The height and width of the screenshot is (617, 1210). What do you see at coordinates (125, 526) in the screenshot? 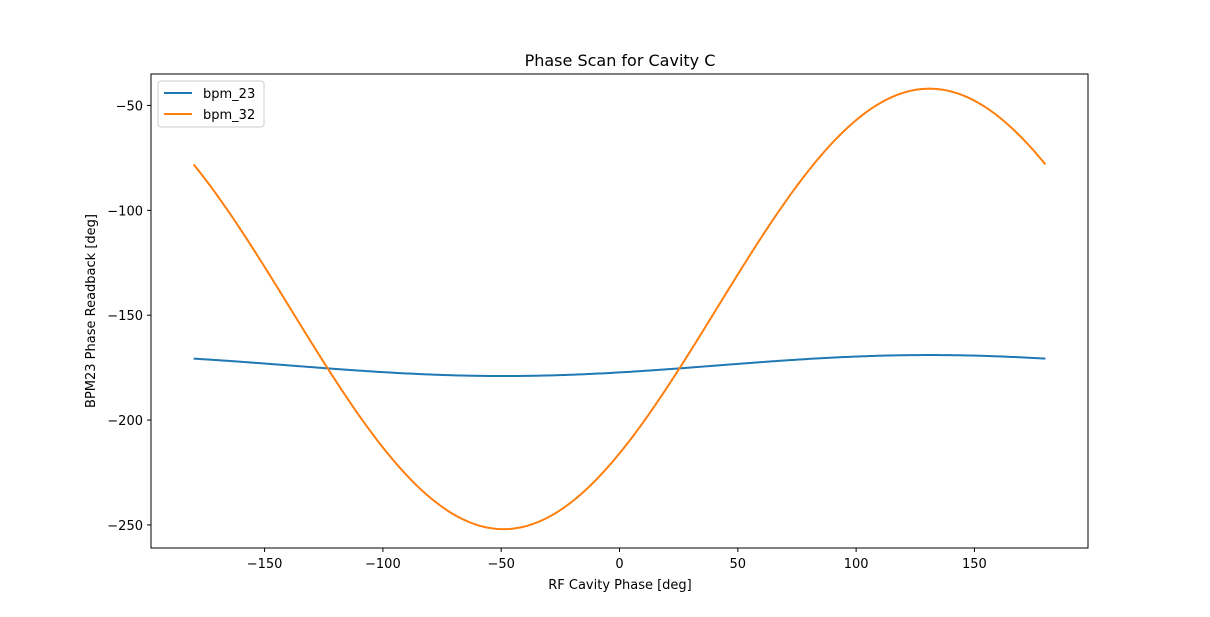
I see `y-tick-label: −250` at bounding box center [125, 526].